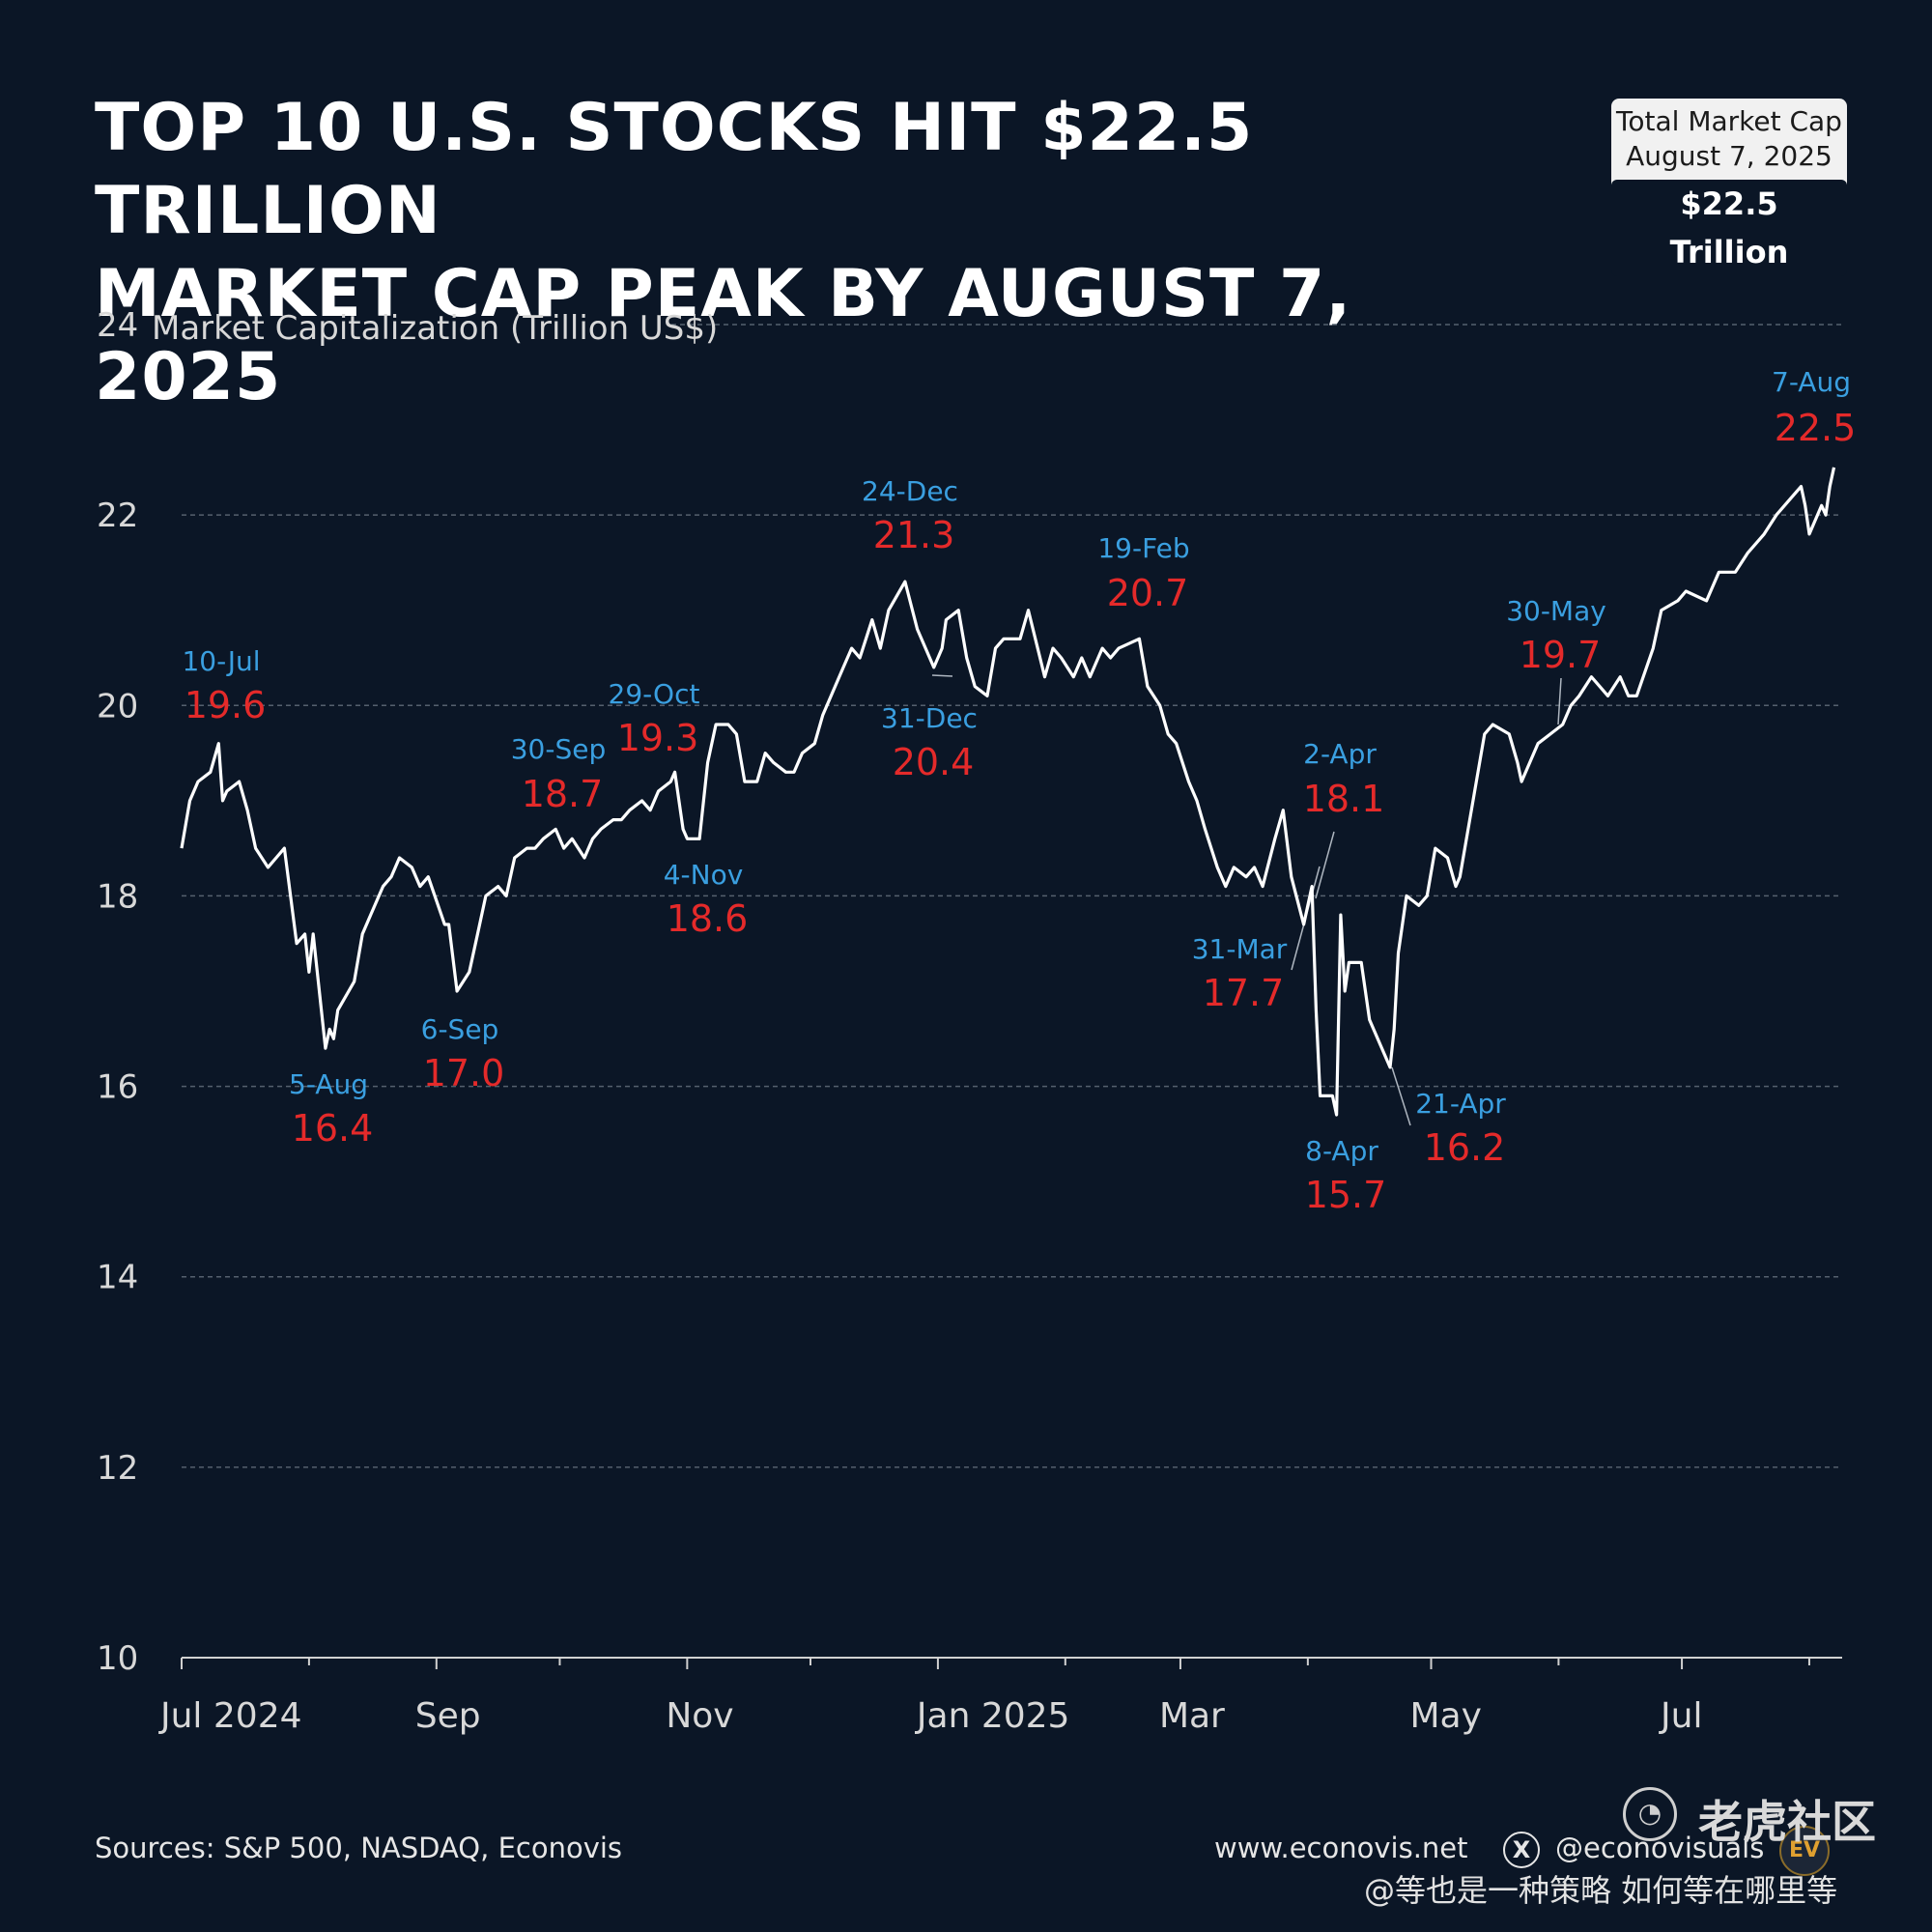 This screenshot has height=1932, width=1932. I want to click on annotation-date: 30-Sep, so click(559, 749).